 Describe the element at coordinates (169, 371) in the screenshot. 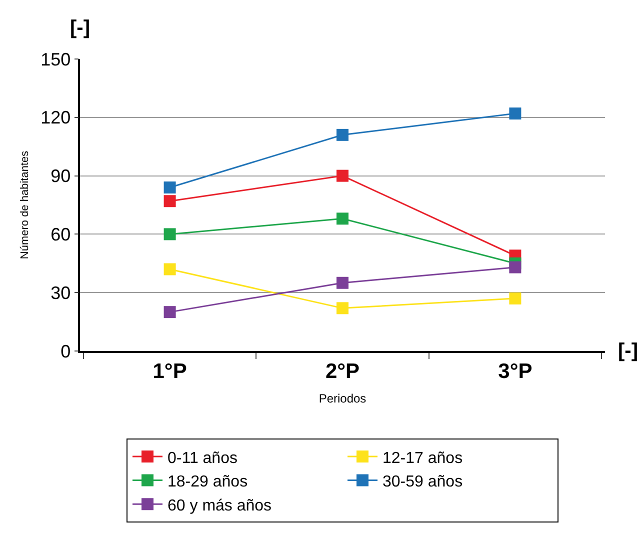

I see `x-tick-label: 1°P` at that location.